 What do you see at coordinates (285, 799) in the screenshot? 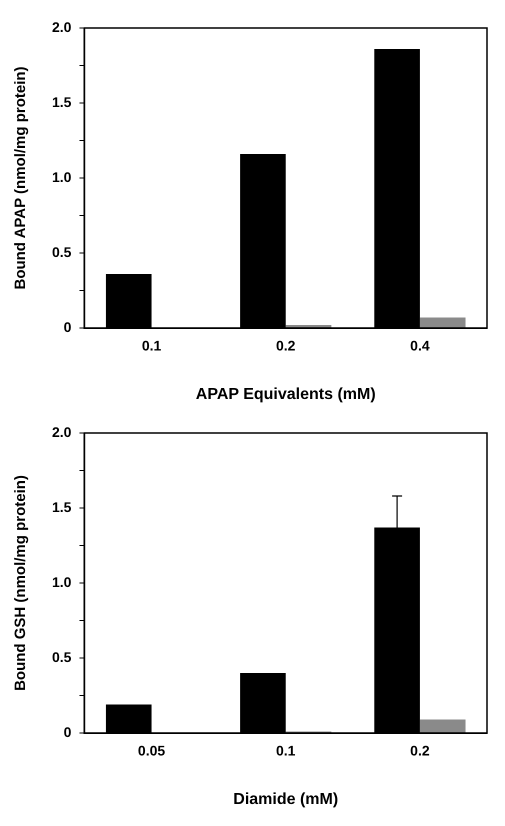
I see `x-axis-title: Diamide (mM)` at bounding box center [285, 799].